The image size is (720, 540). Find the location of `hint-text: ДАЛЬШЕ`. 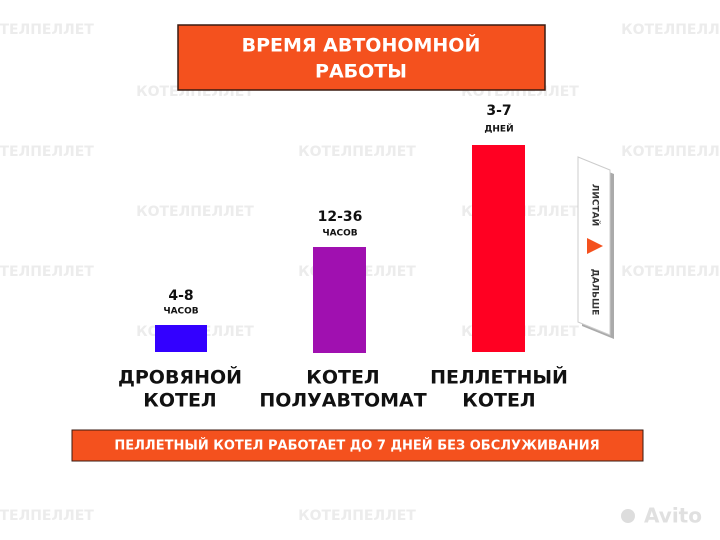

hint-text: ДАЛЬШЕ is located at coordinates (595, 292).